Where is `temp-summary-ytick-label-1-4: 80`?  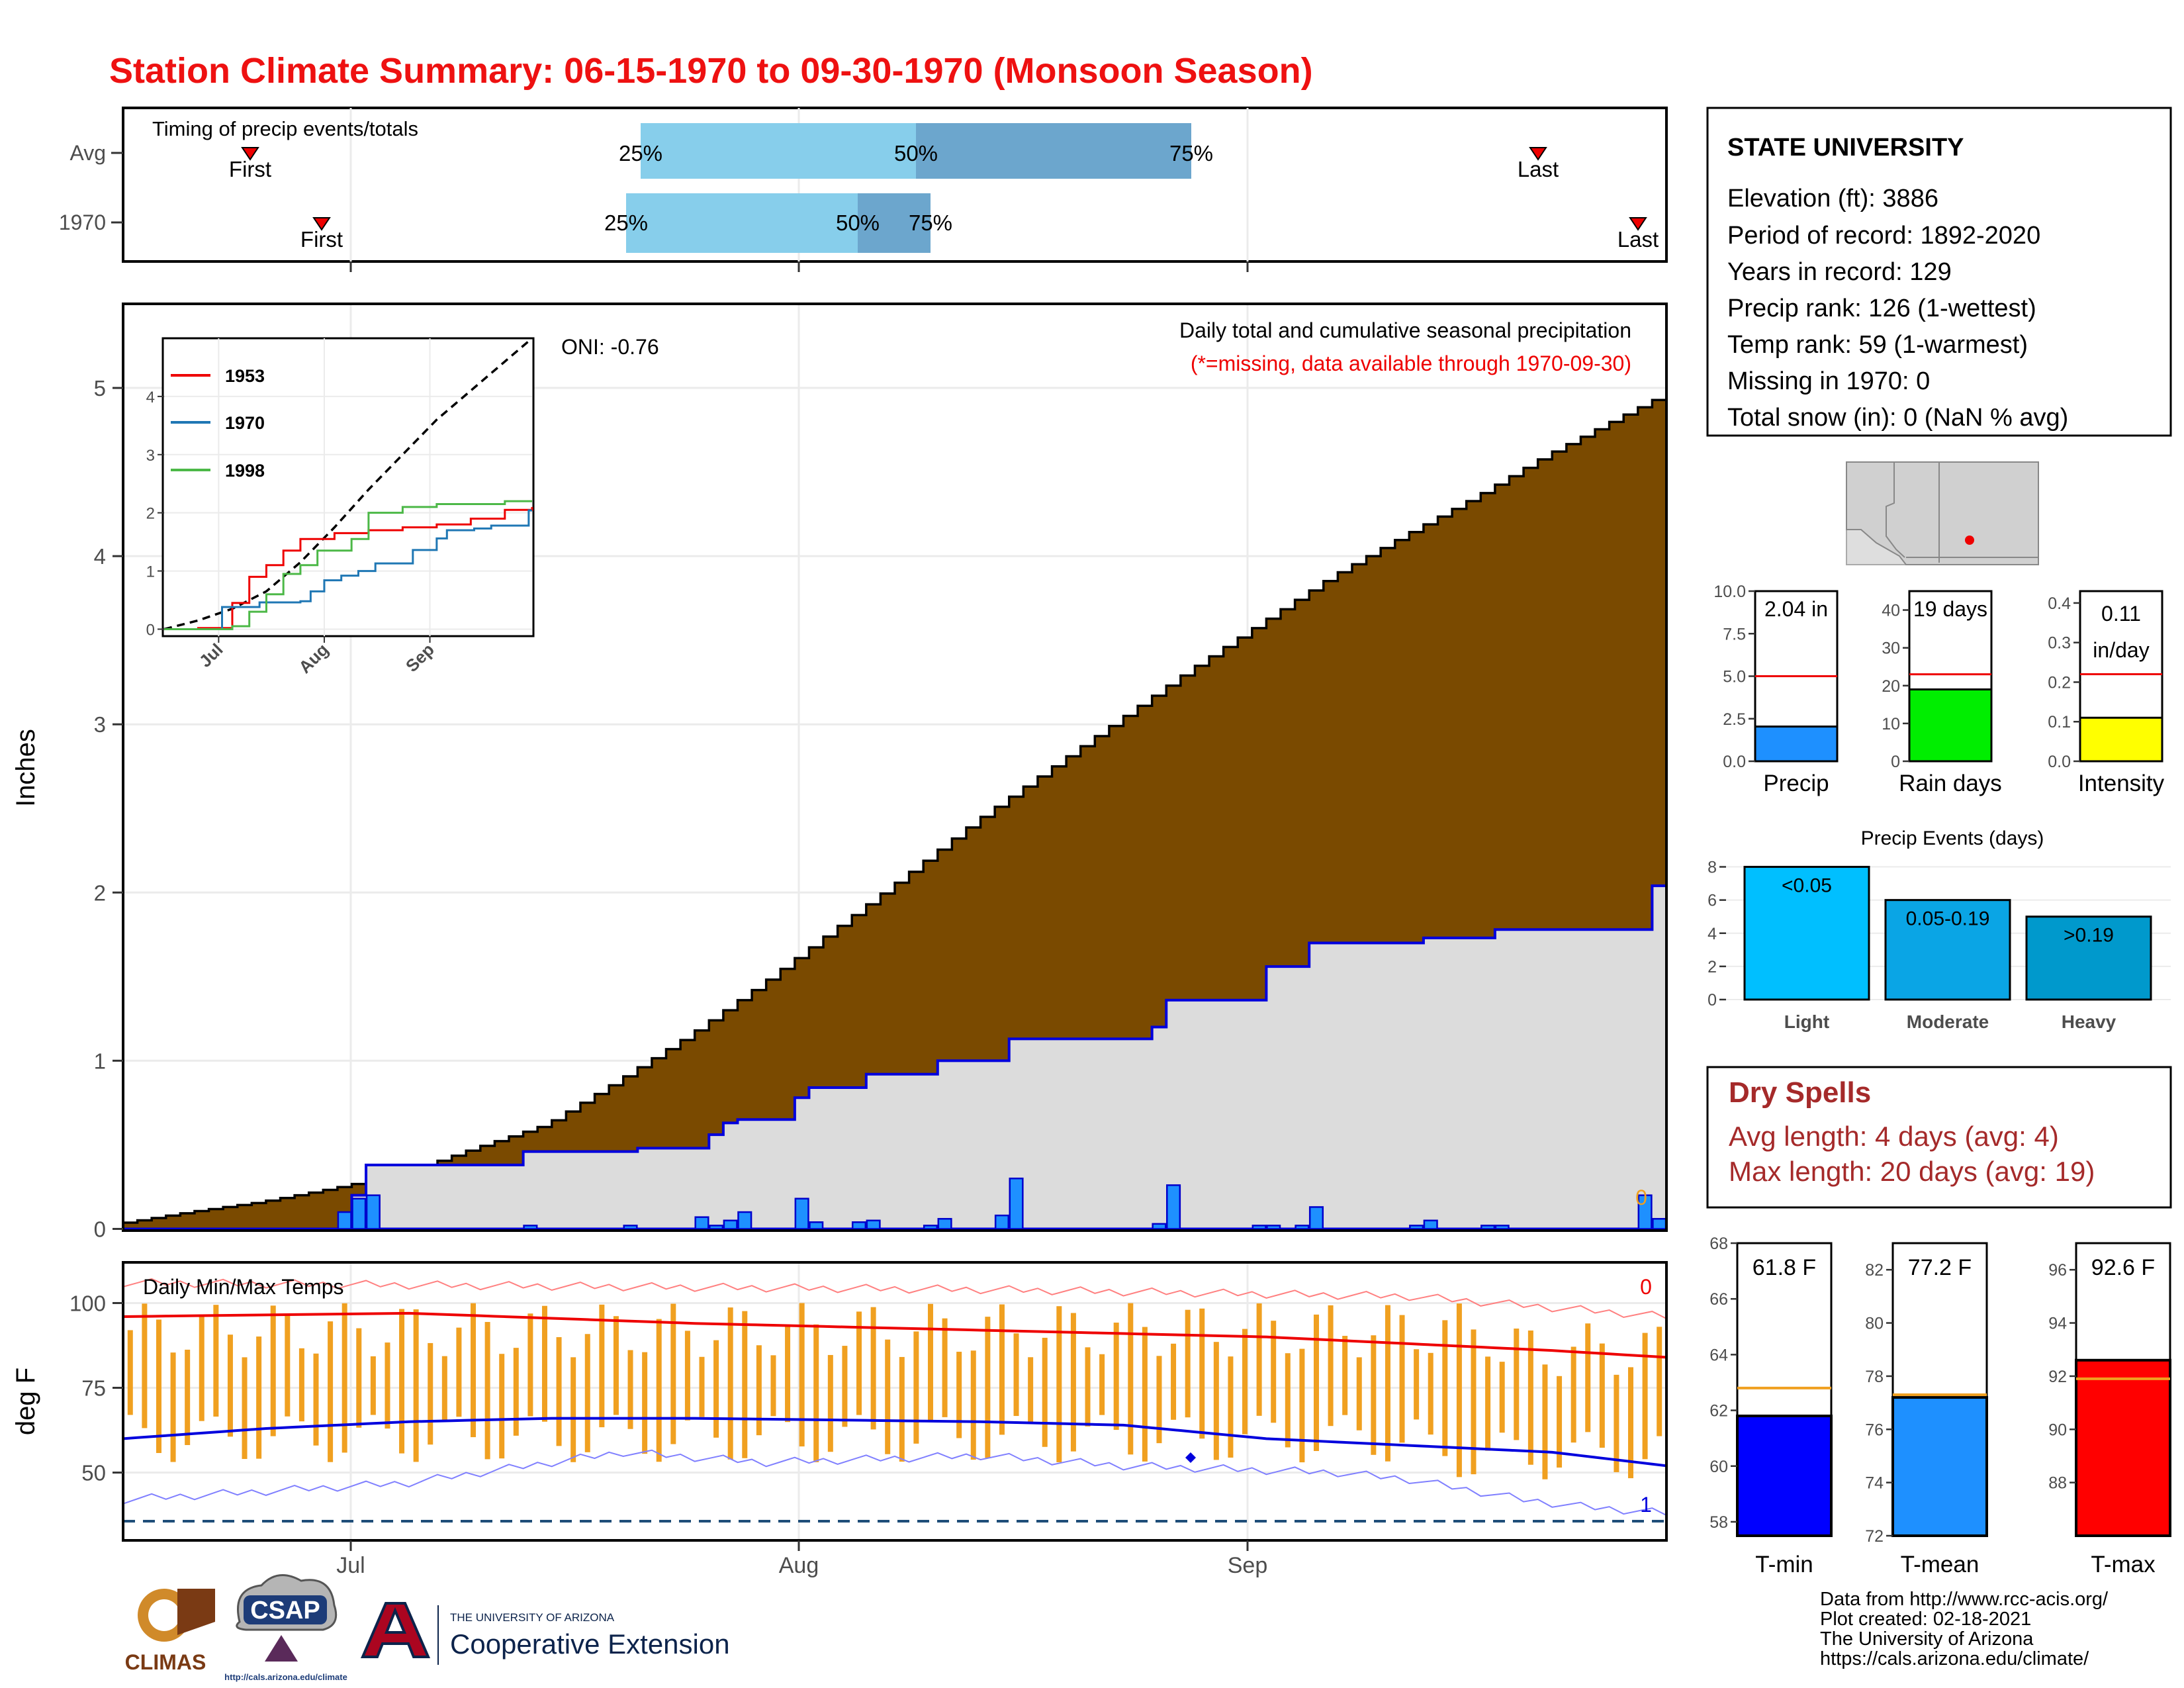
temp-summary-ytick-label-1-4: 80 is located at coordinates (1874, 1324).